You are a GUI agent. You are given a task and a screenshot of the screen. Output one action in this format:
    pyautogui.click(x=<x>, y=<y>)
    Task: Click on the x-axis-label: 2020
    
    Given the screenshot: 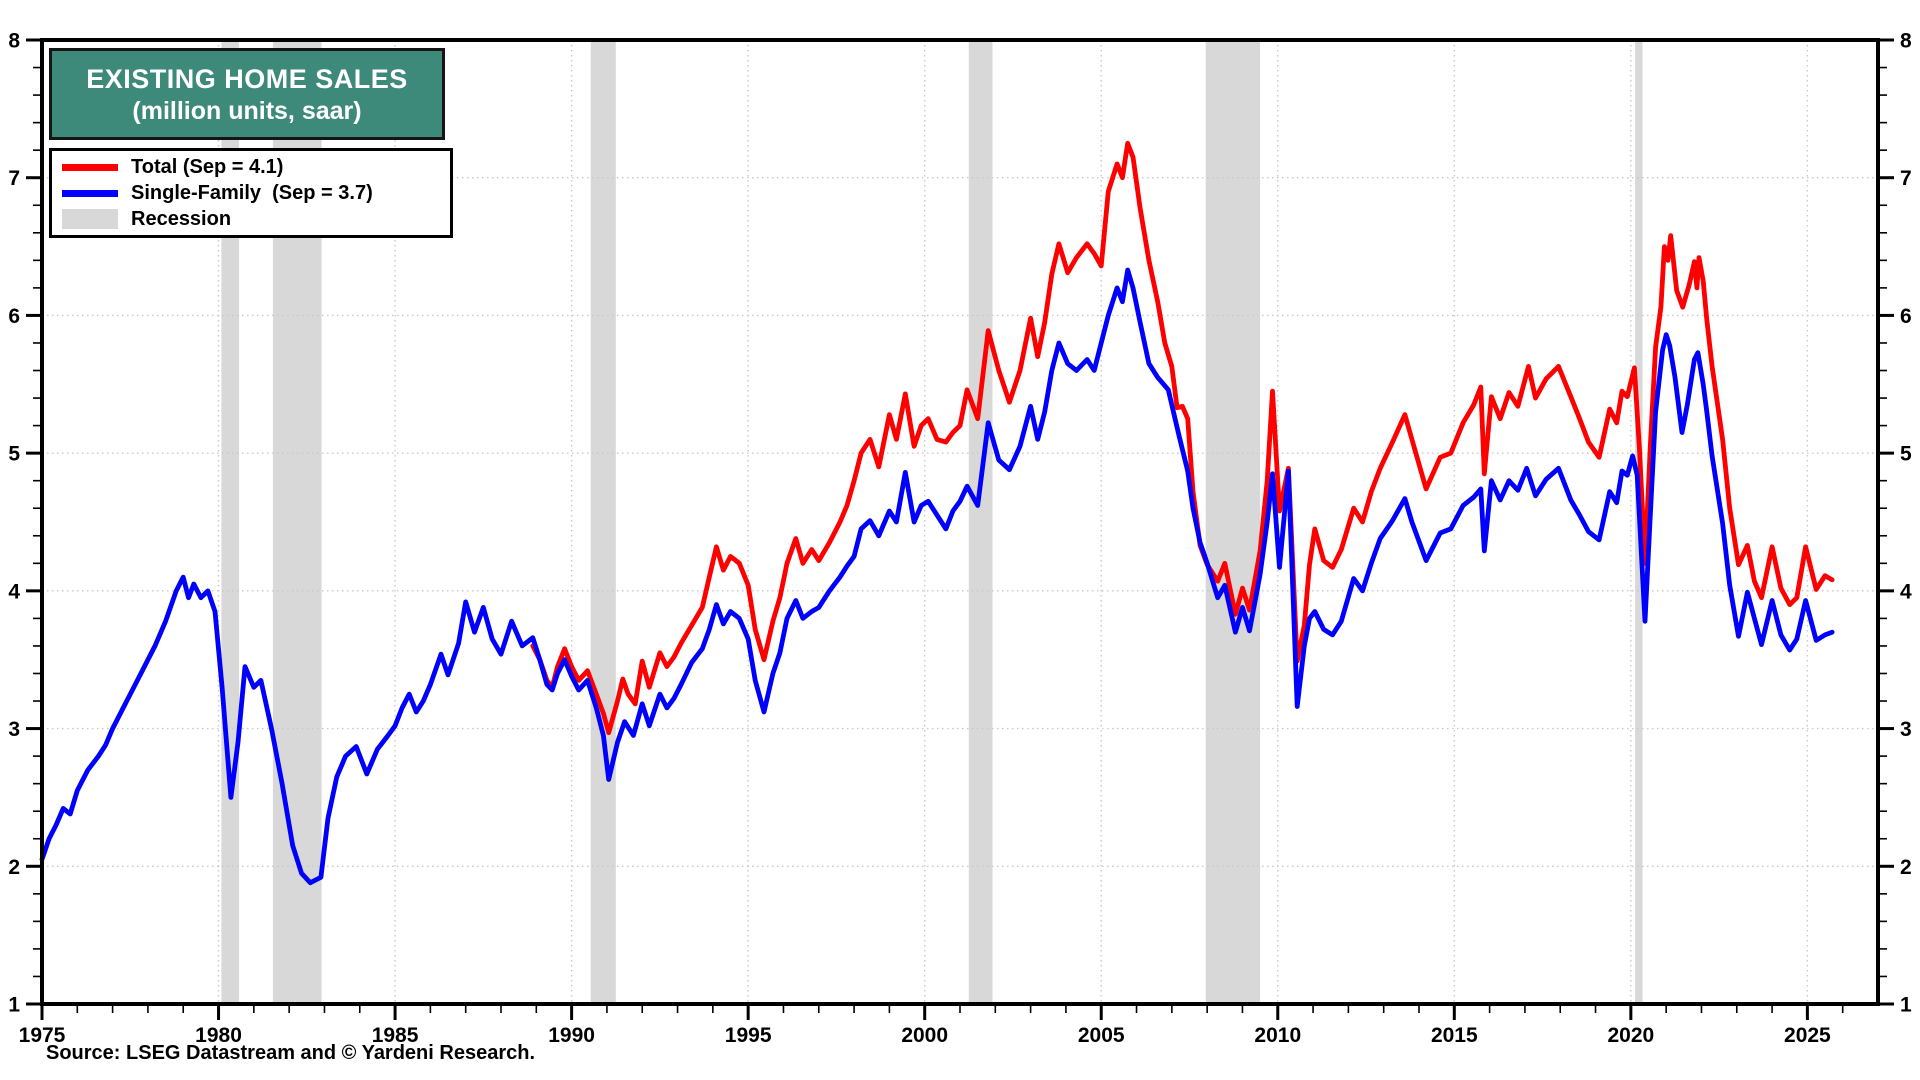 What is the action you would take?
    pyautogui.click(x=1630, y=1035)
    